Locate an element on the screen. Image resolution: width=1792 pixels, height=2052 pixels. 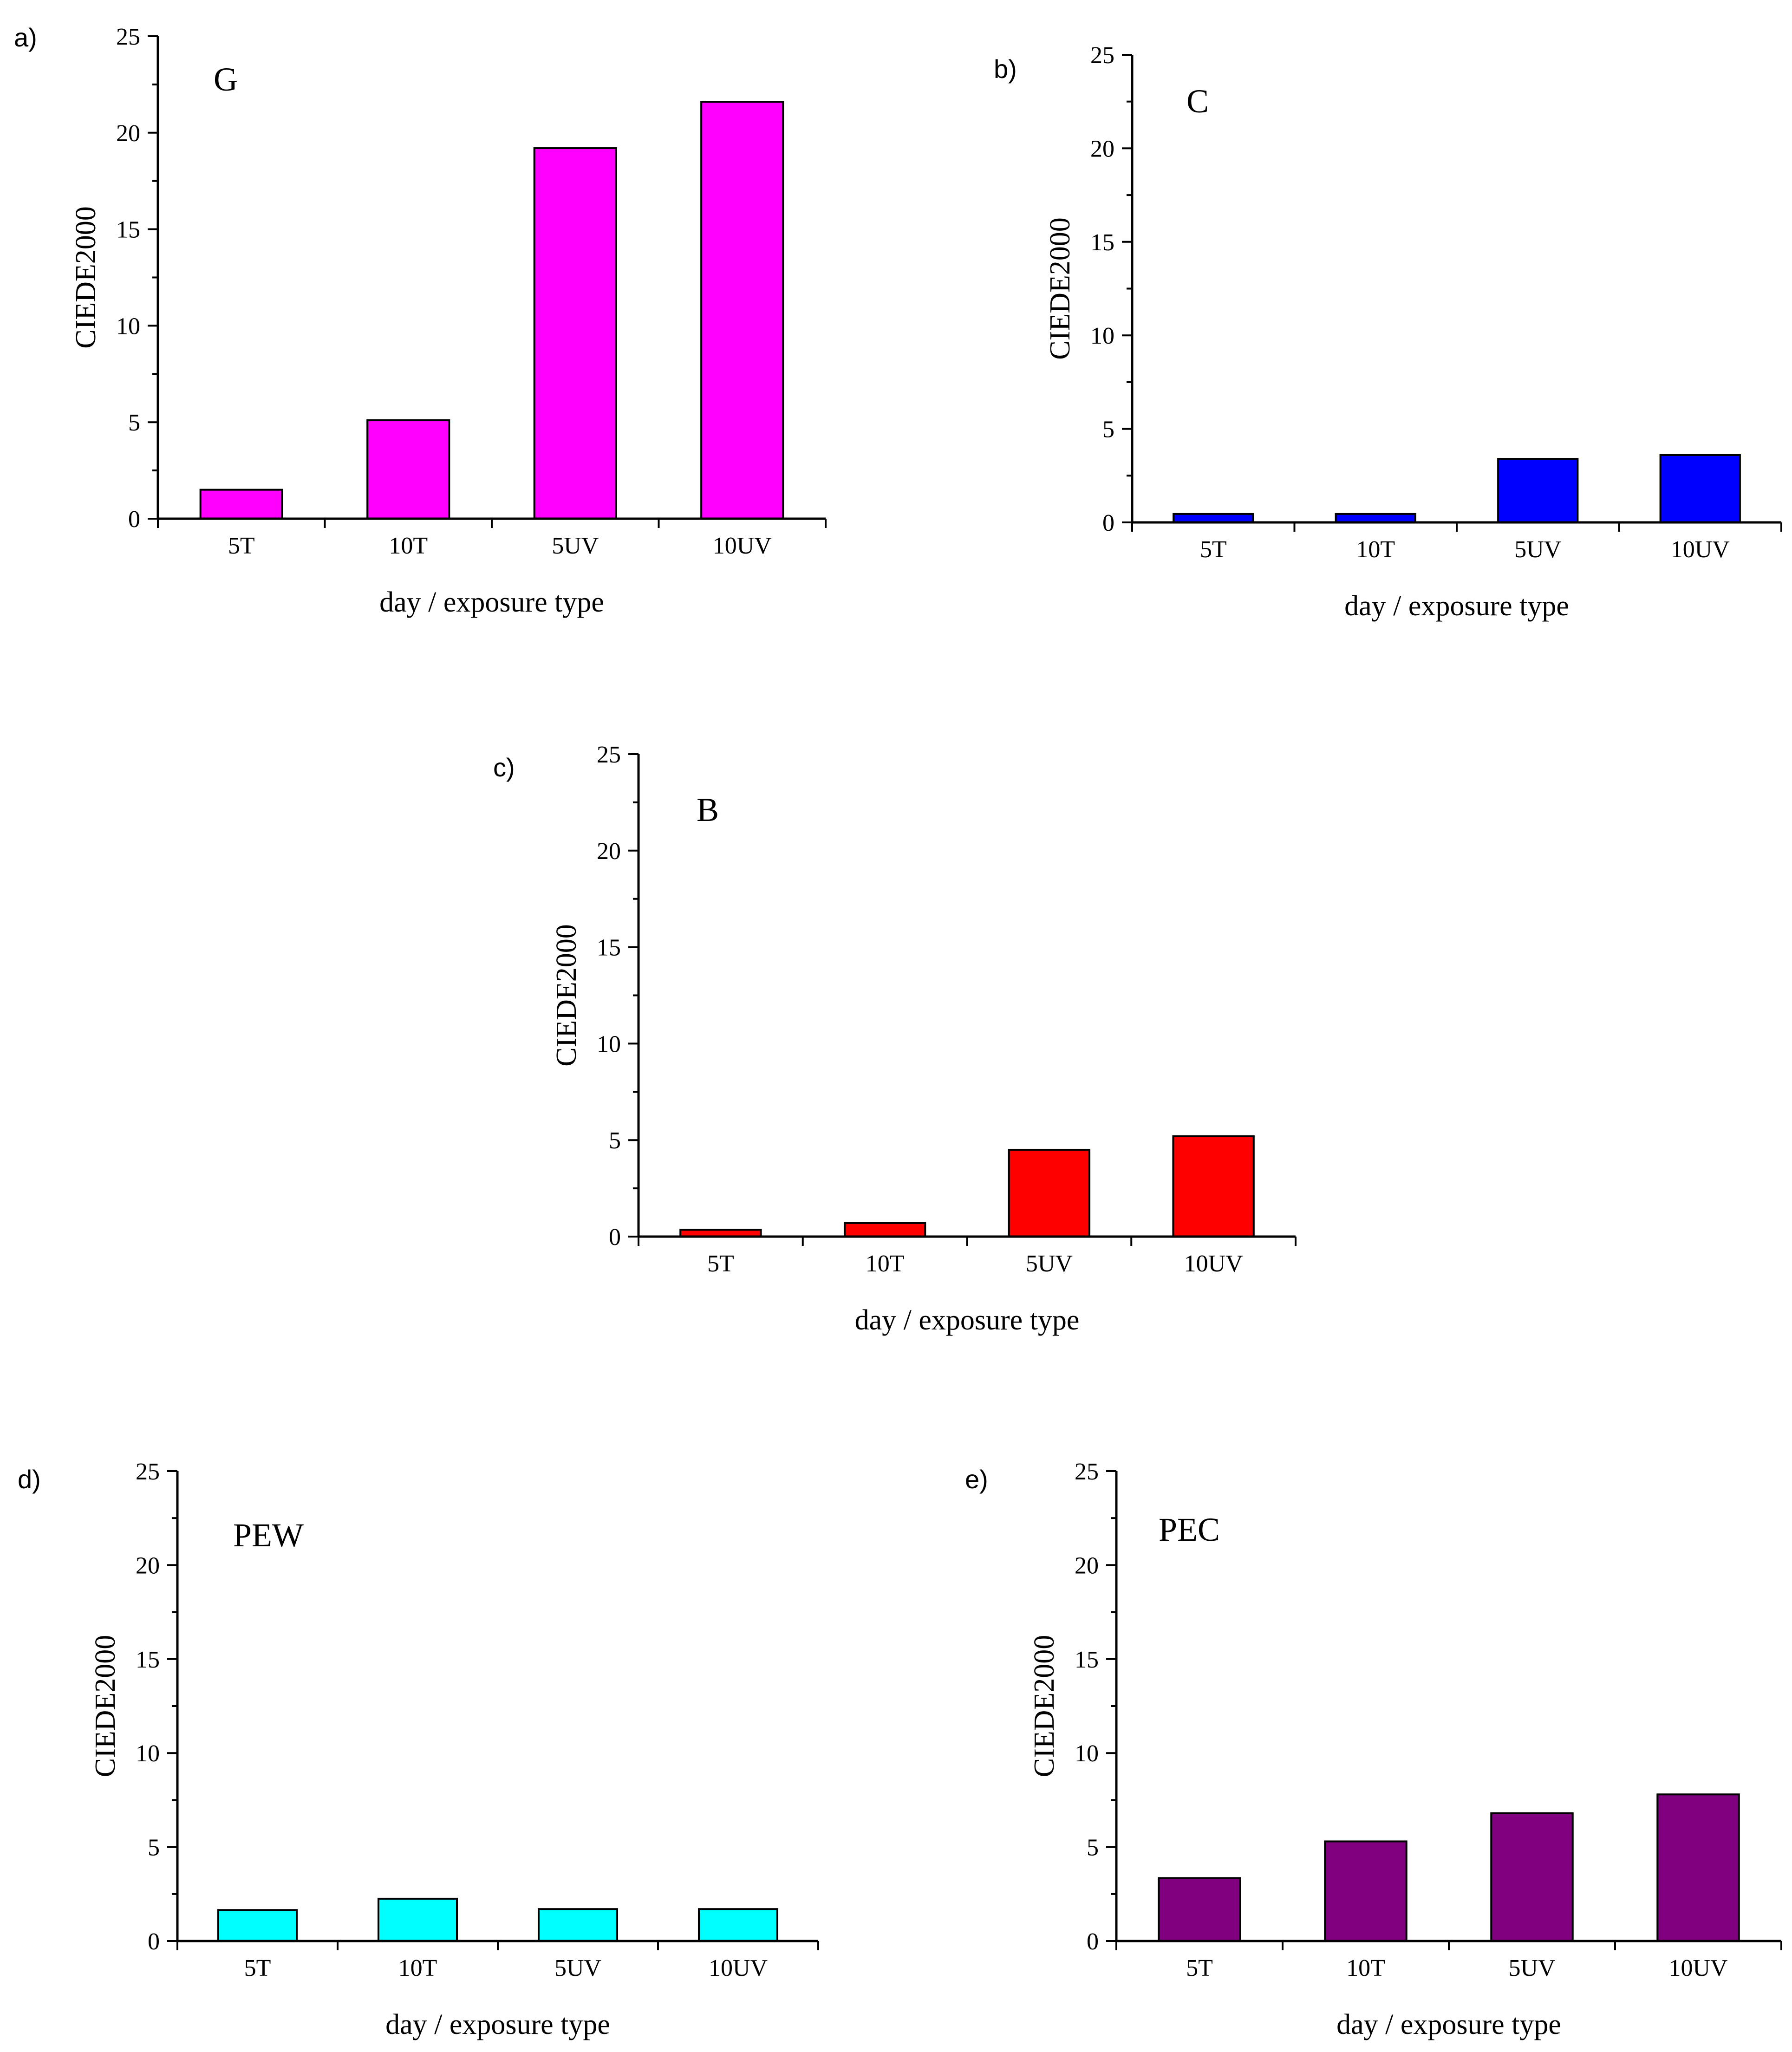
panel-title: PEC is located at coordinates (1189, 1529).